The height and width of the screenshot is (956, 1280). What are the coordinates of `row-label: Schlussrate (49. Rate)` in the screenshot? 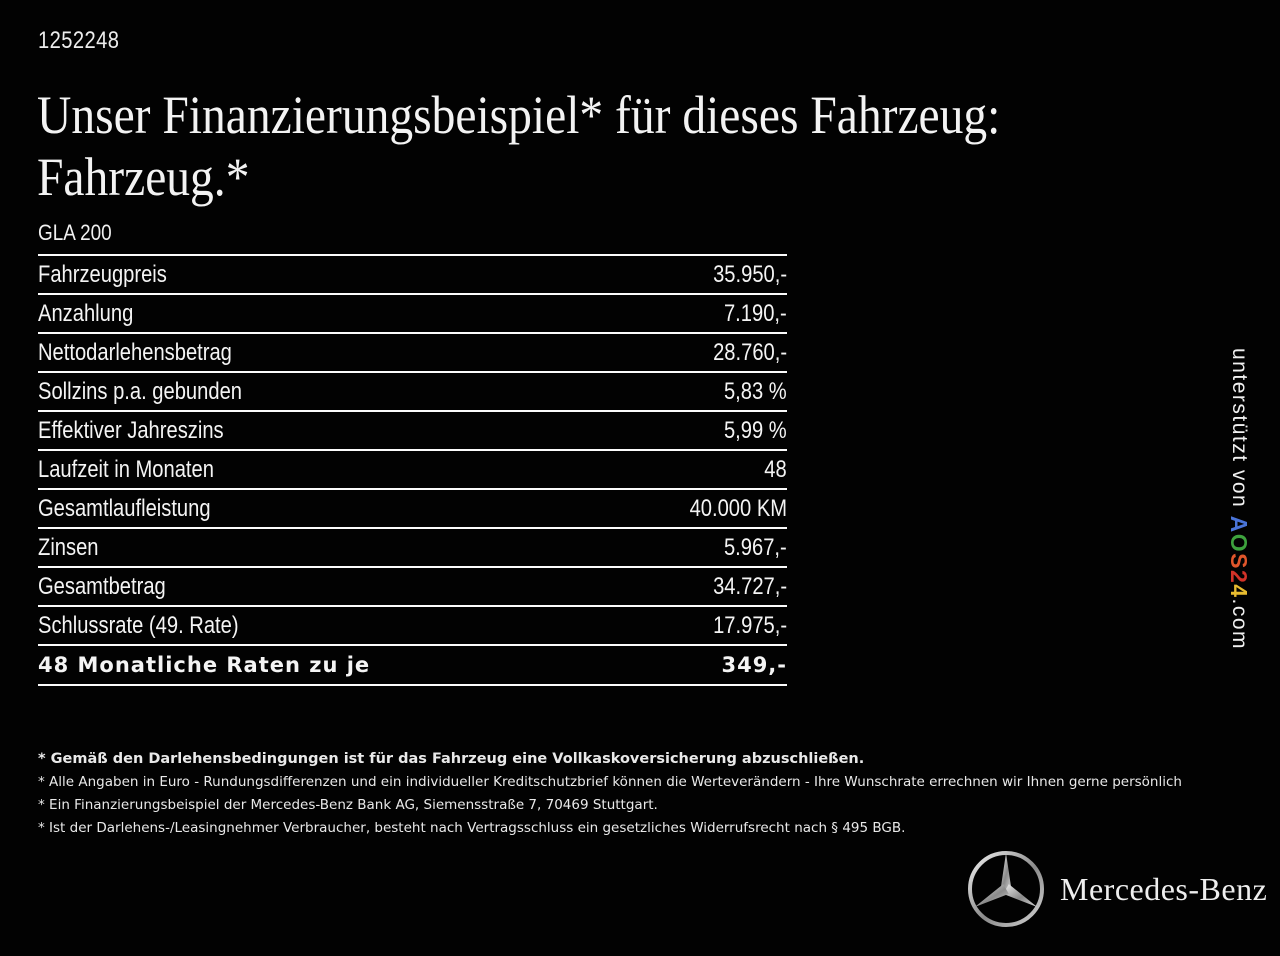 It's located at (138, 625).